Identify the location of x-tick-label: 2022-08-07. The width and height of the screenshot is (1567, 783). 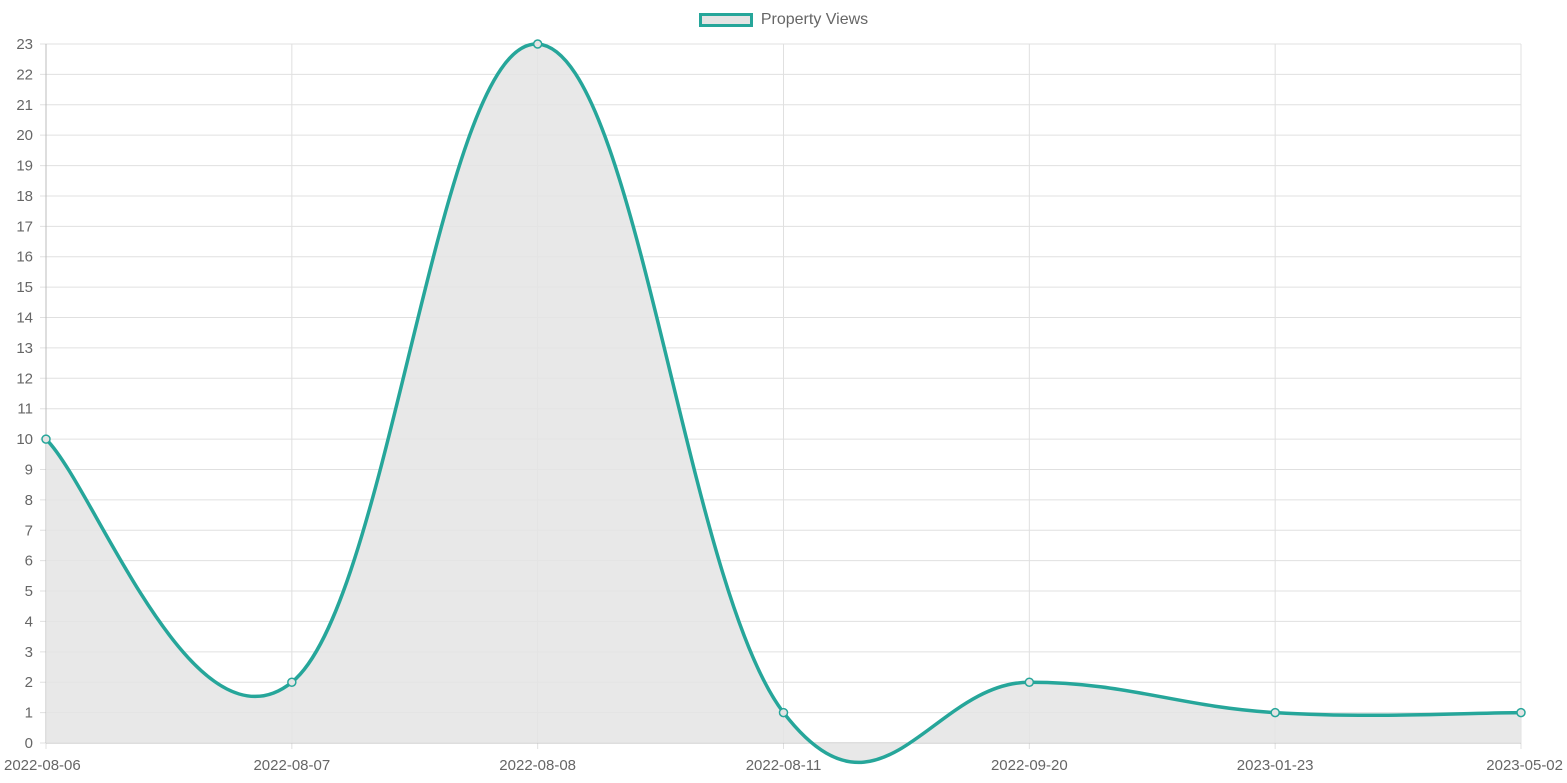
(291, 765).